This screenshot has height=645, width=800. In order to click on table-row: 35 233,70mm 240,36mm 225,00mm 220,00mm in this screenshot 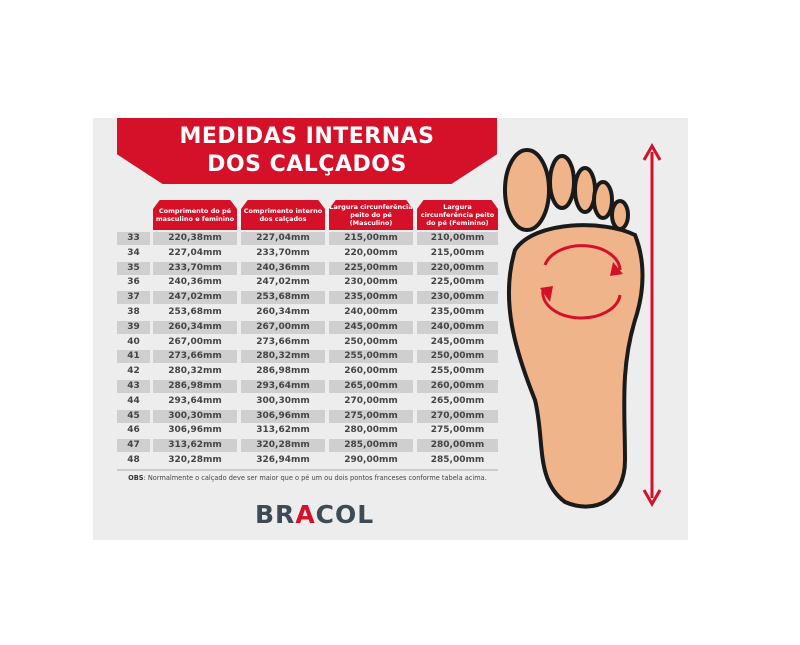, I will do `click(307, 269)`.